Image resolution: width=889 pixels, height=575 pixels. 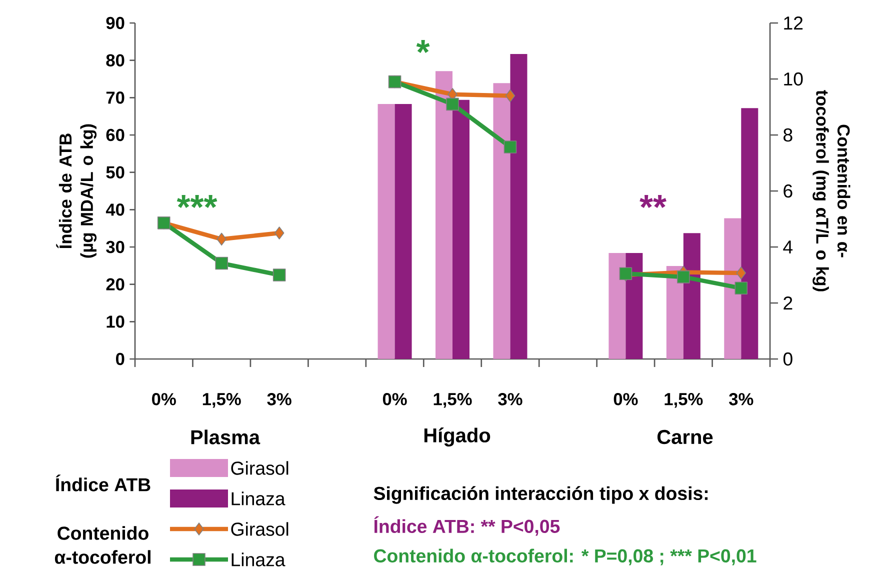 What do you see at coordinates (457, 437) in the screenshot?
I see `text: Hígado` at bounding box center [457, 437].